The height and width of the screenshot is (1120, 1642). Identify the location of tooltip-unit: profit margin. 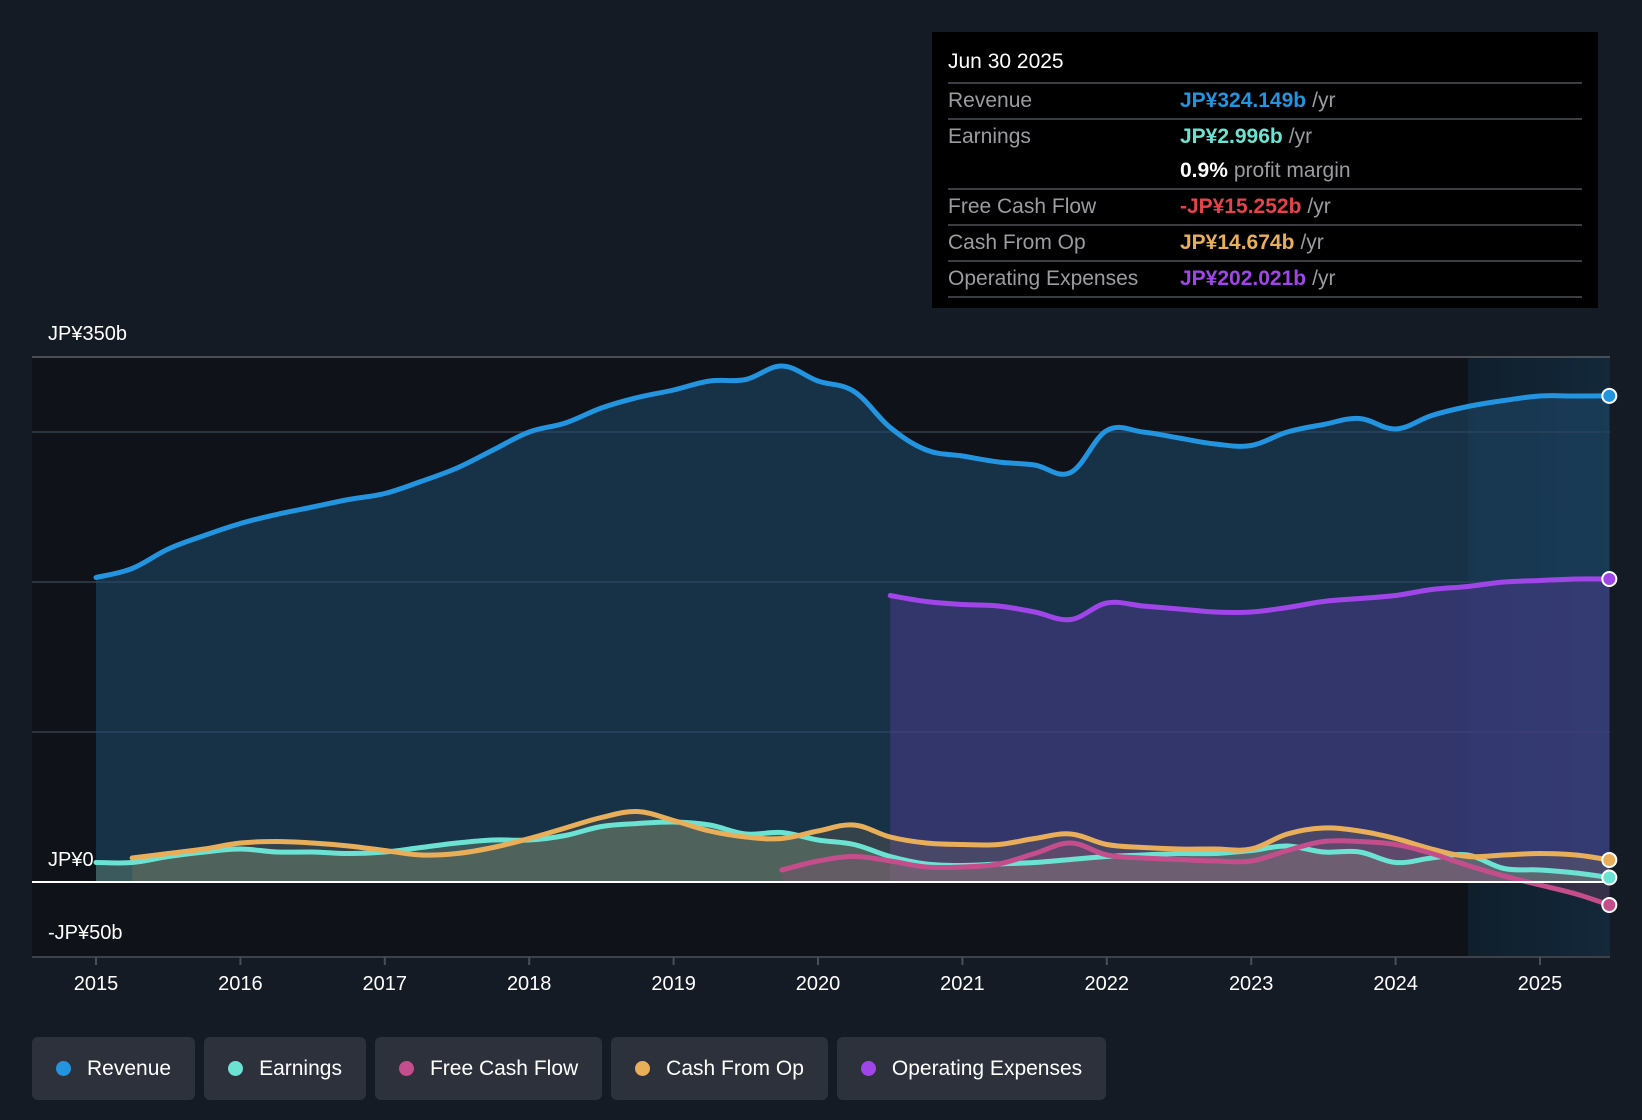
(1292, 170).